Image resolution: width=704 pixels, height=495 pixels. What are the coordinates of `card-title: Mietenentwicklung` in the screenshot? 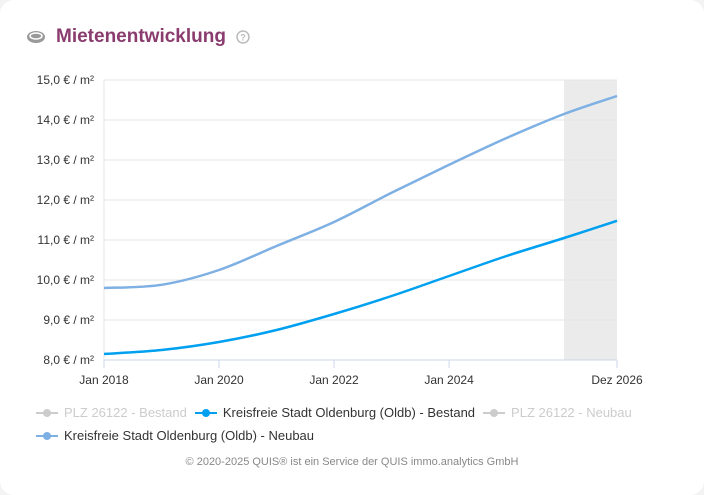 It's located at (141, 36).